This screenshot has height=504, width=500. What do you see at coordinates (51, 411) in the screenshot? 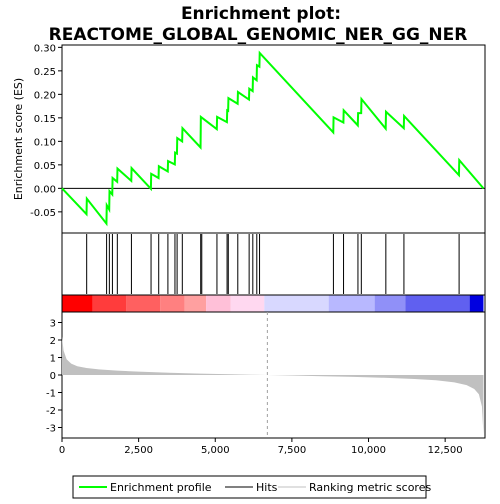
I see `metric-y-tick-label: -2` at bounding box center [51, 411].